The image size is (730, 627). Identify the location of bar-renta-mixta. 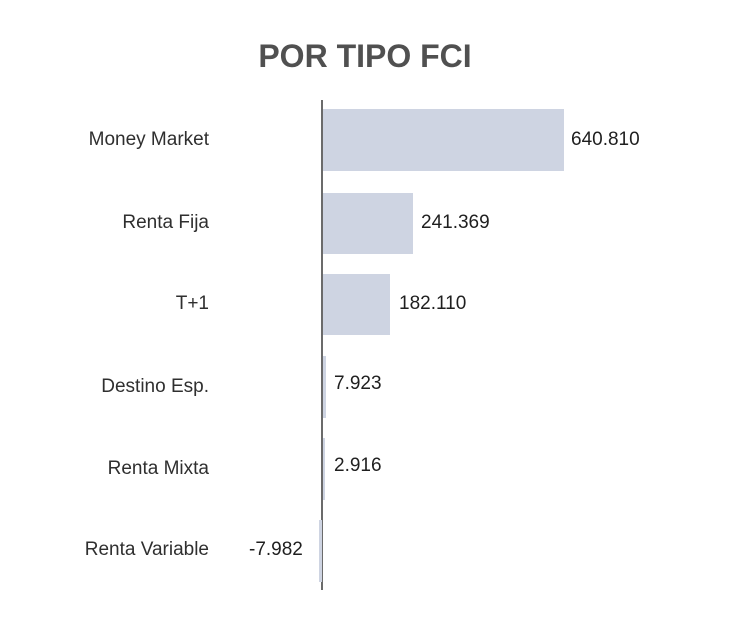
(324, 469).